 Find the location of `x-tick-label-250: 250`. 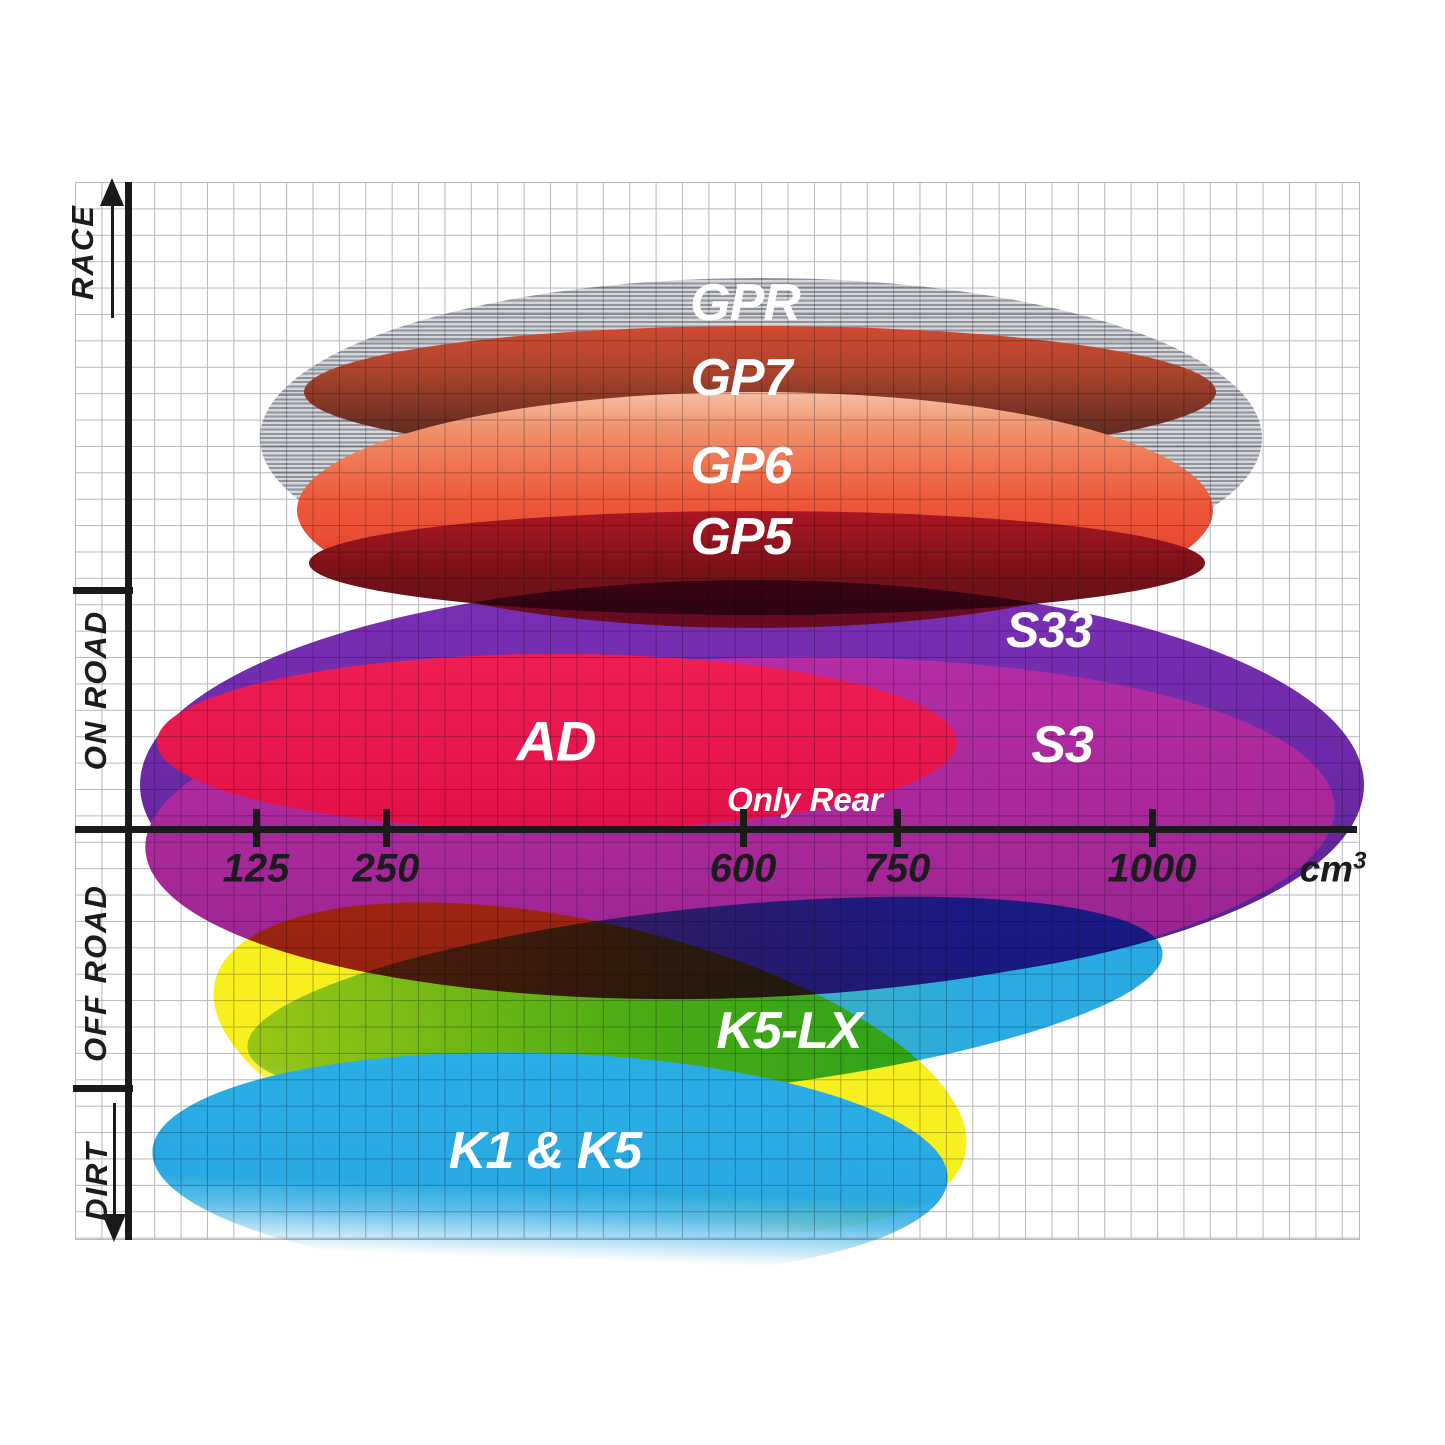

x-tick-label-250: 250 is located at coordinates (386, 868).